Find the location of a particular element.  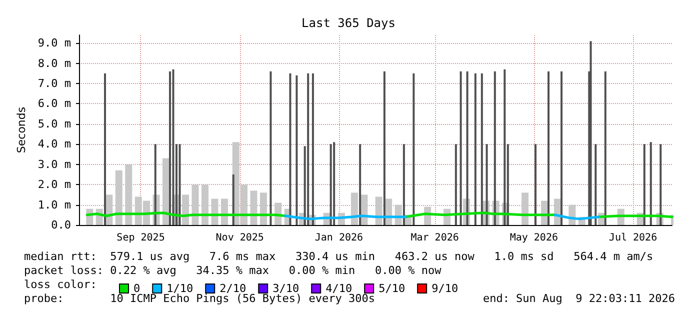

legend-label: 3/10 is located at coordinates (286, 288).